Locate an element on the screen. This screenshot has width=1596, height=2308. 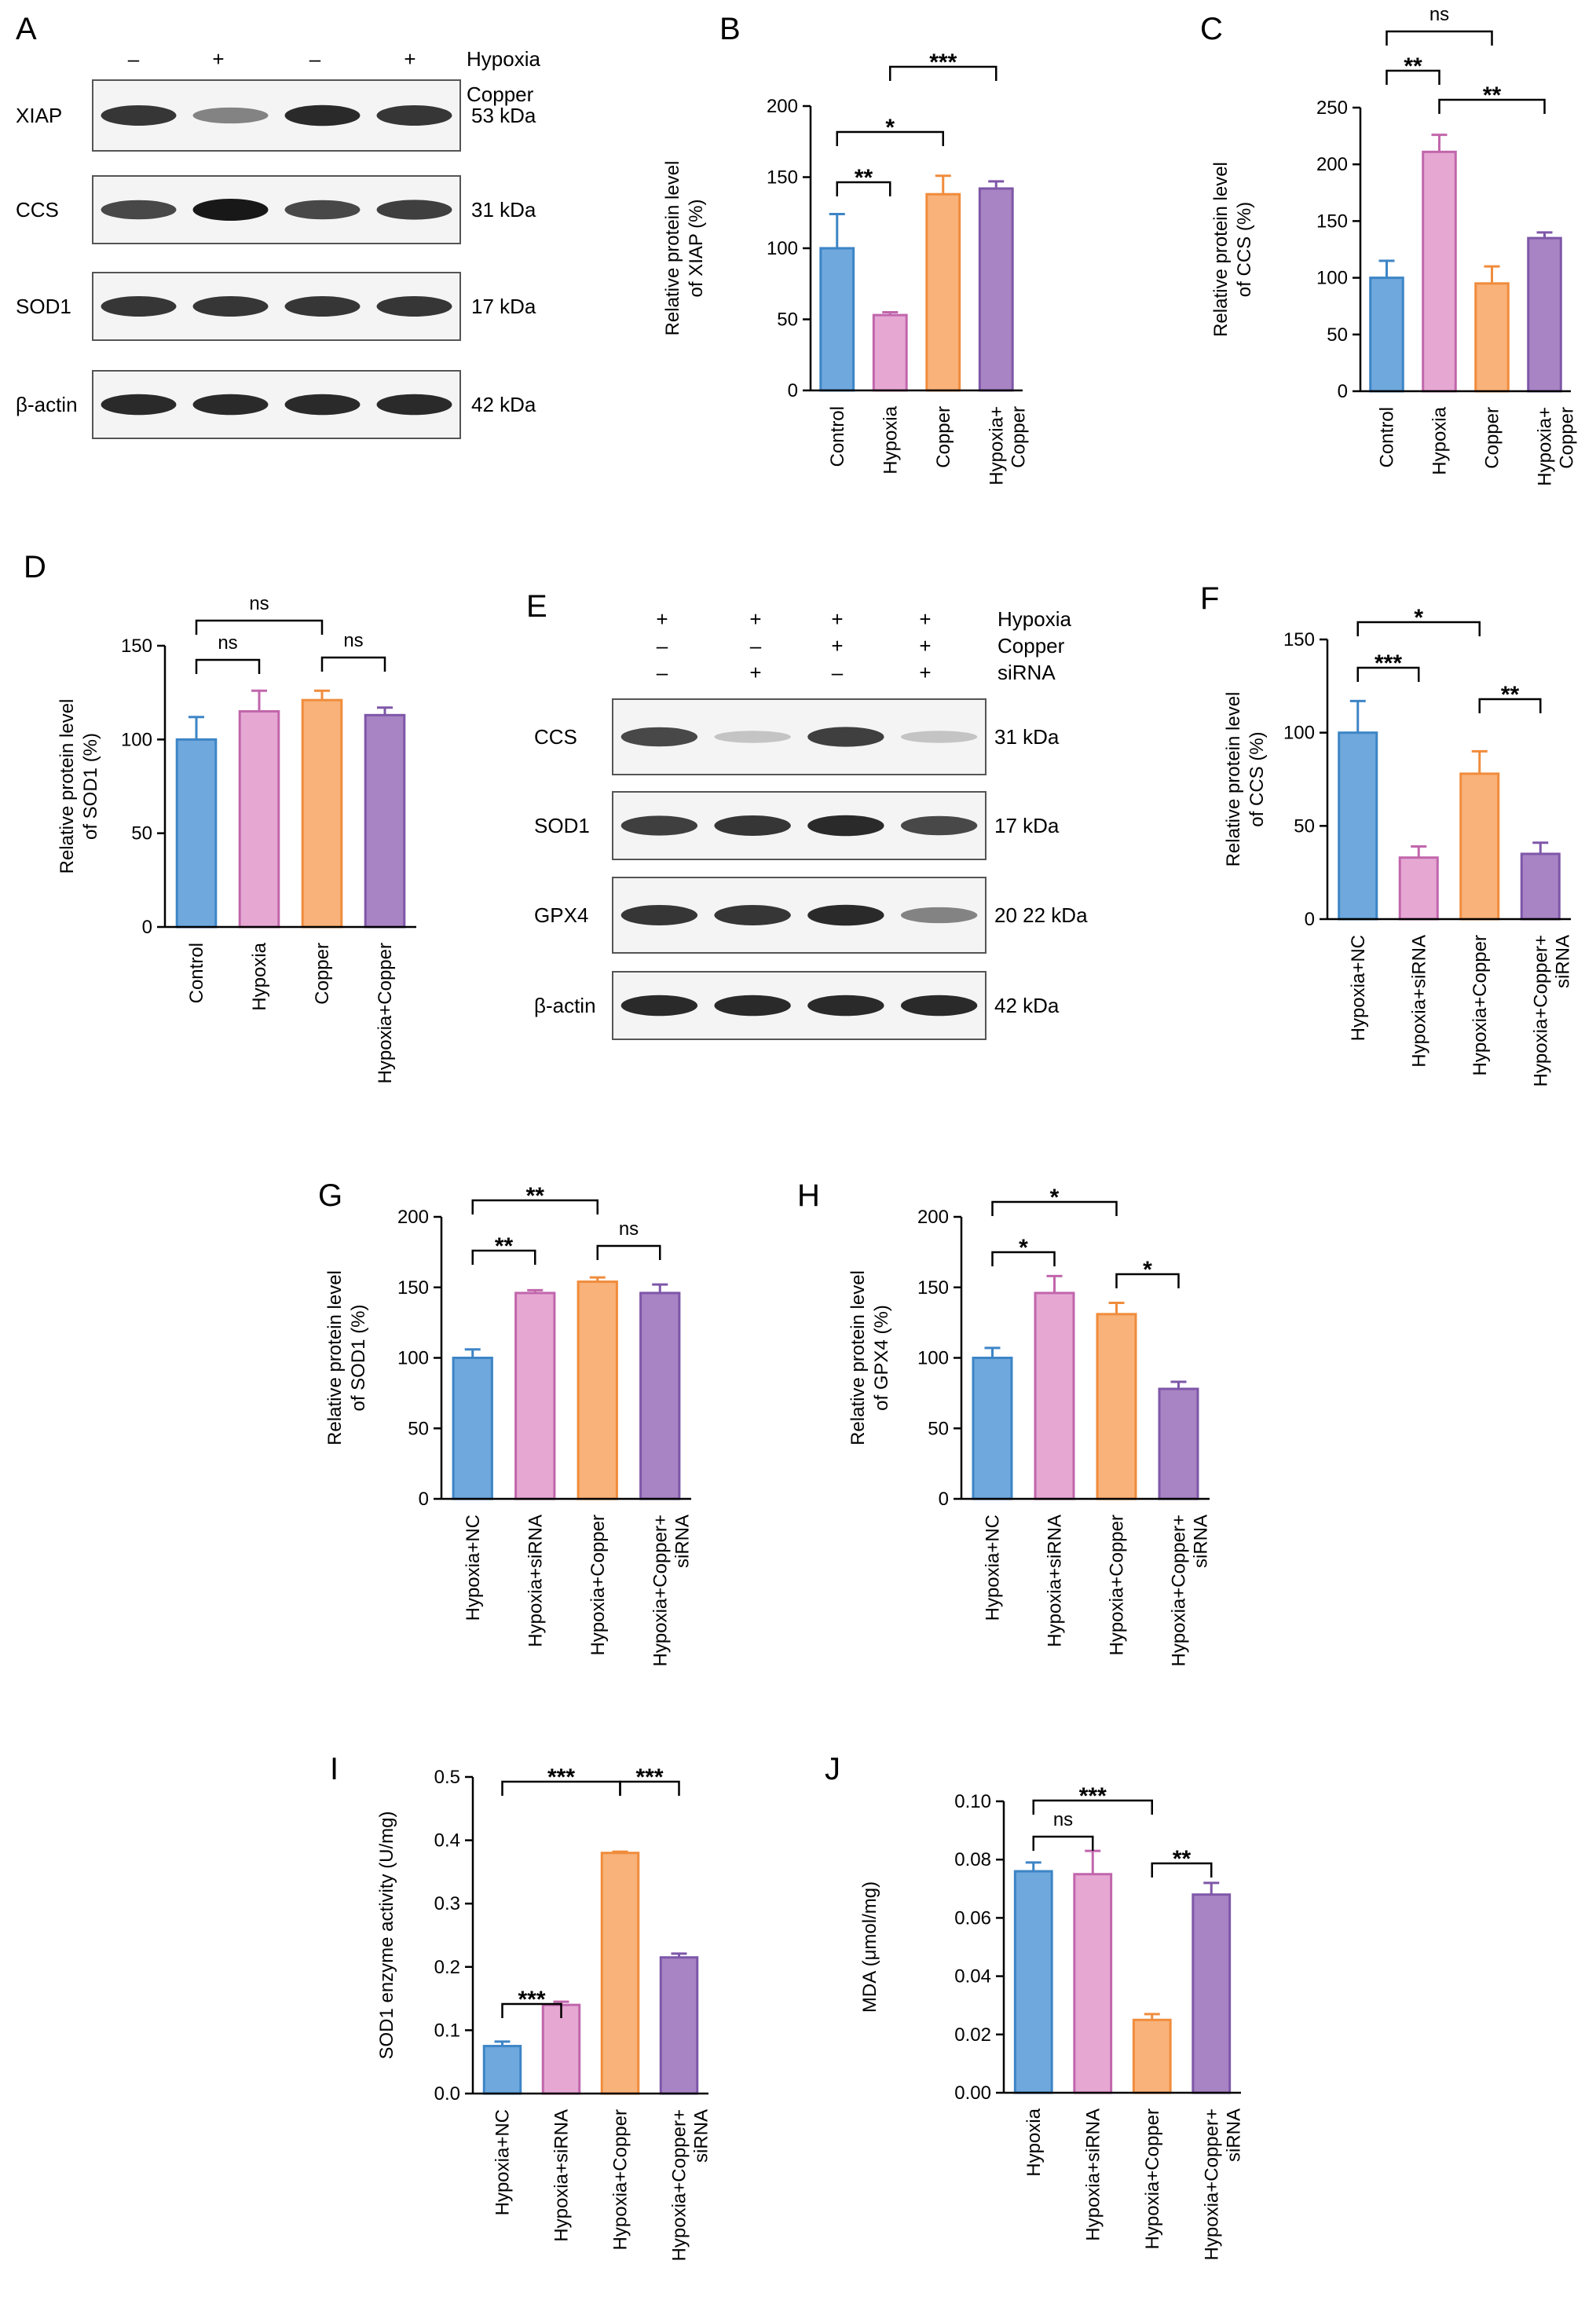
category-label-text: Hypoxia+NC is located at coordinates (993, 1568).